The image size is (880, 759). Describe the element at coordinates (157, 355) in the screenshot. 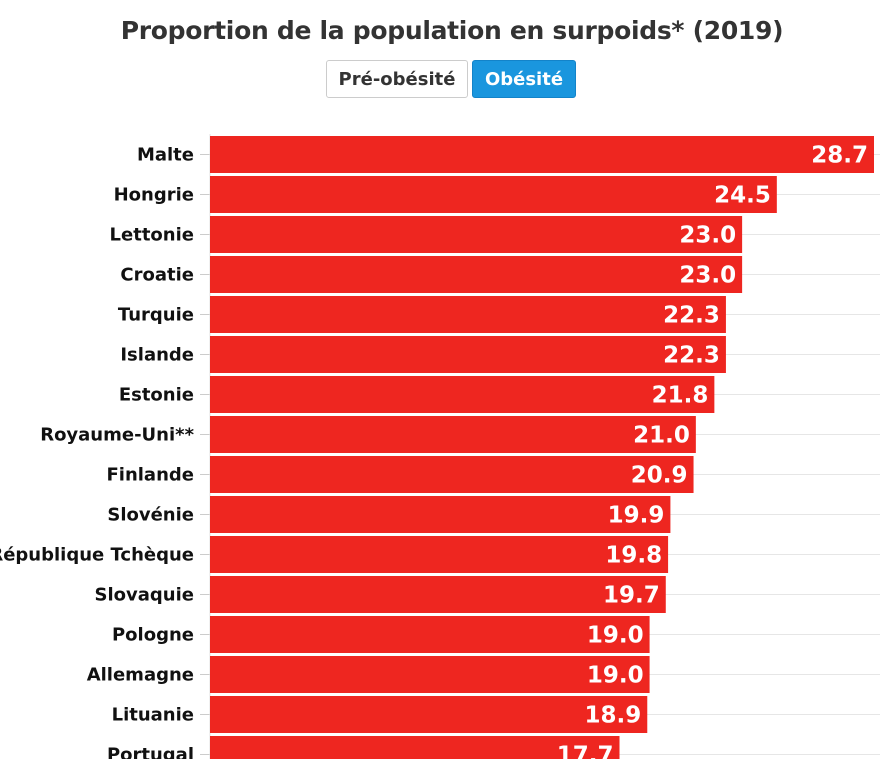

I see `category-label: Islande` at that location.